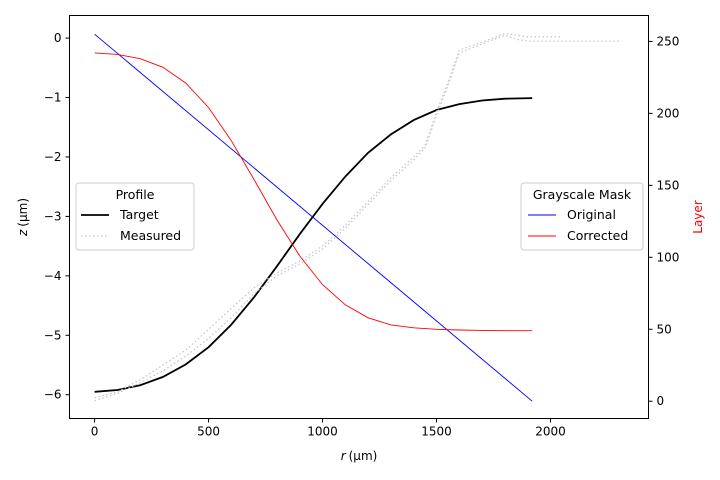  What do you see at coordinates (53, 98) in the screenshot?
I see `y-tick-label: −1` at bounding box center [53, 98].